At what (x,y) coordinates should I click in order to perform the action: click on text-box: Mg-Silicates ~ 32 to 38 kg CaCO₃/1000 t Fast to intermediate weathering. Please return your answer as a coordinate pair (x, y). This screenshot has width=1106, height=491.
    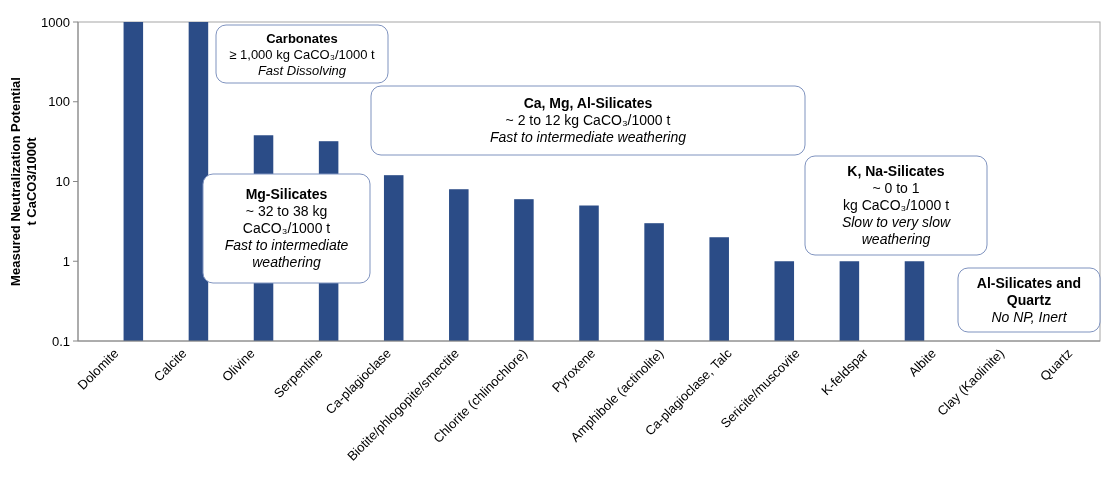
    Looking at the image, I should click on (286, 228).